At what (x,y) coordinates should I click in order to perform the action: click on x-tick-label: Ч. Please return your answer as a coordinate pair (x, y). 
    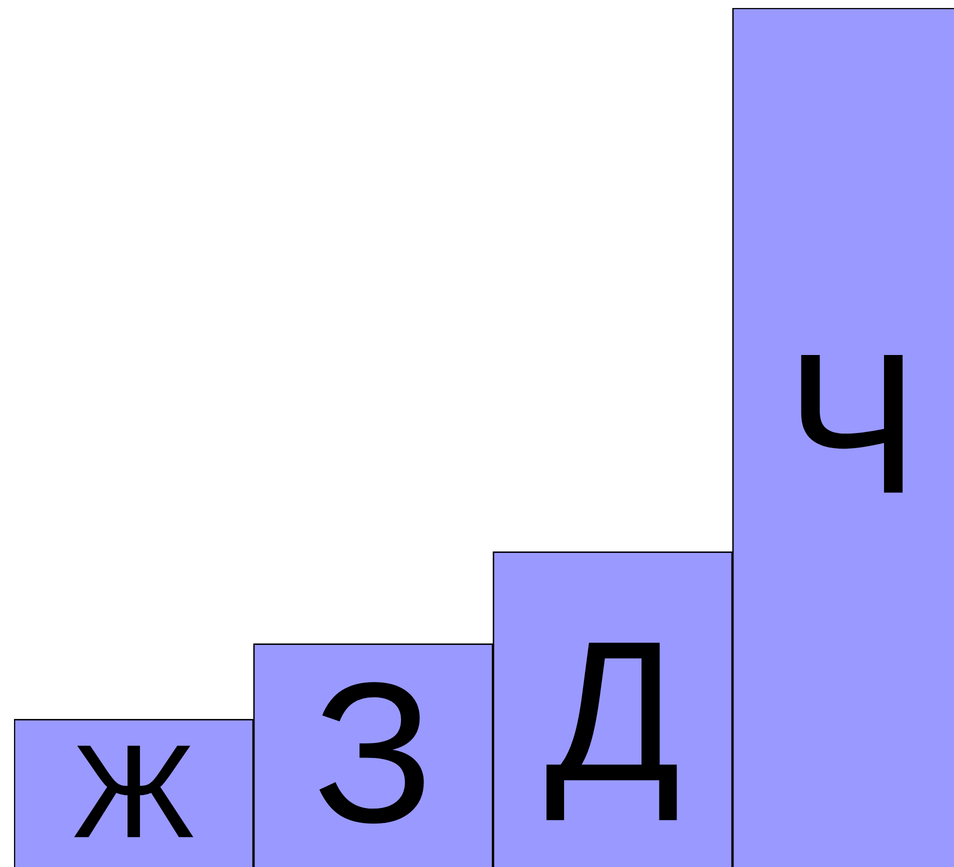
    Looking at the image, I should click on (852, 424).